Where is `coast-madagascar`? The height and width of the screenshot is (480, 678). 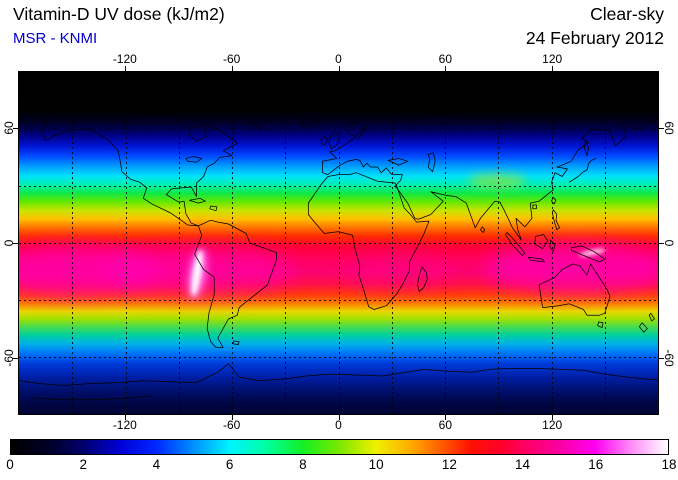 coast-madagascar is located at coordinates (422, 279).